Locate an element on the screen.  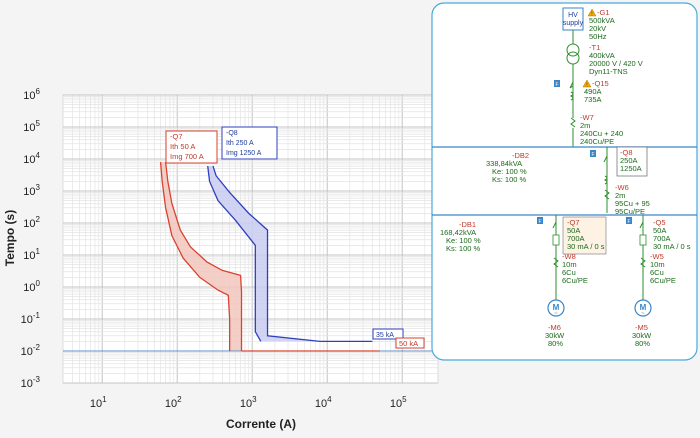
q15-name: -Q15 is located at coordinates (600, 83).